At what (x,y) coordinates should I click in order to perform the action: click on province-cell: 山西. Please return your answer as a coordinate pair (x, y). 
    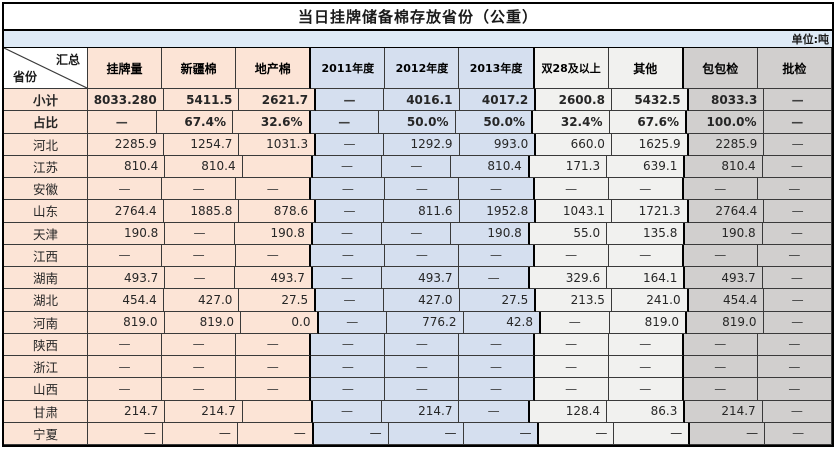
    Looking at the image, I should click on (46, 389).